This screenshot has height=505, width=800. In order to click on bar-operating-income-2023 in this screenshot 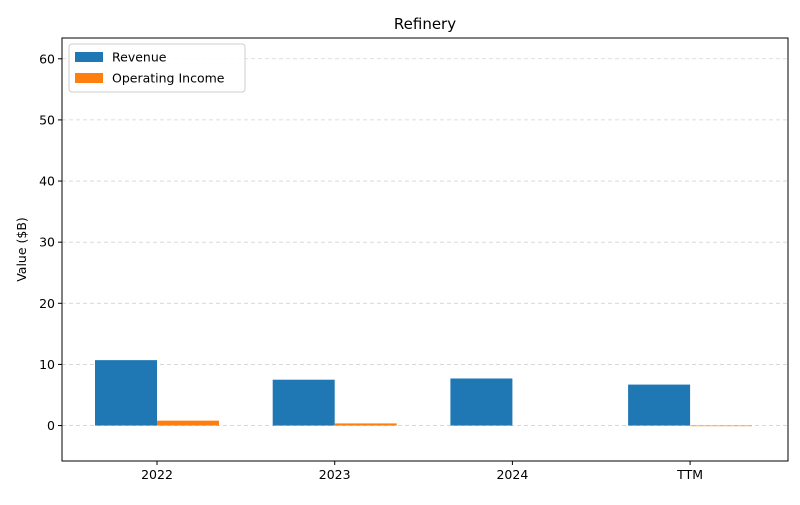, I will do `click(365, 424)`.